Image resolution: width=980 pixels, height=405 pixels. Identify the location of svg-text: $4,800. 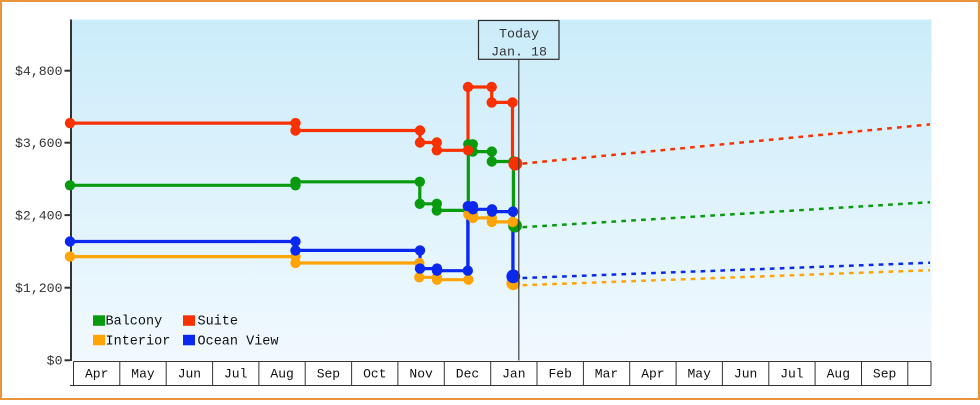
(39, 71).